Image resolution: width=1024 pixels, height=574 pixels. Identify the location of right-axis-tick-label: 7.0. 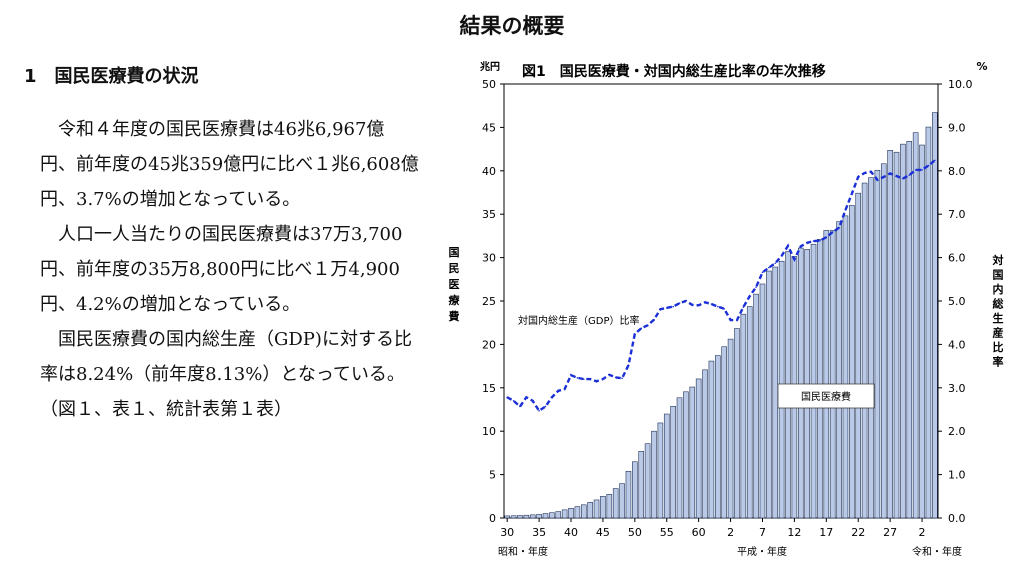
(957, 214).